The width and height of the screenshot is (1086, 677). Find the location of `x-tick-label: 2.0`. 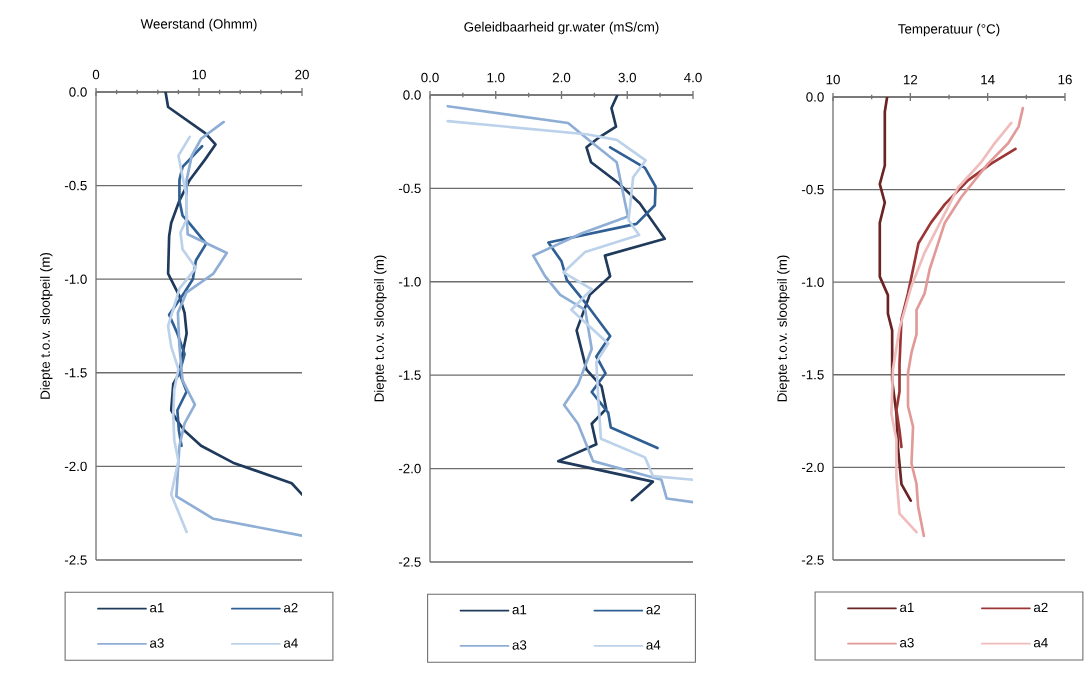

x-tick-label: 2.0 is located at coordinates (561, 77).